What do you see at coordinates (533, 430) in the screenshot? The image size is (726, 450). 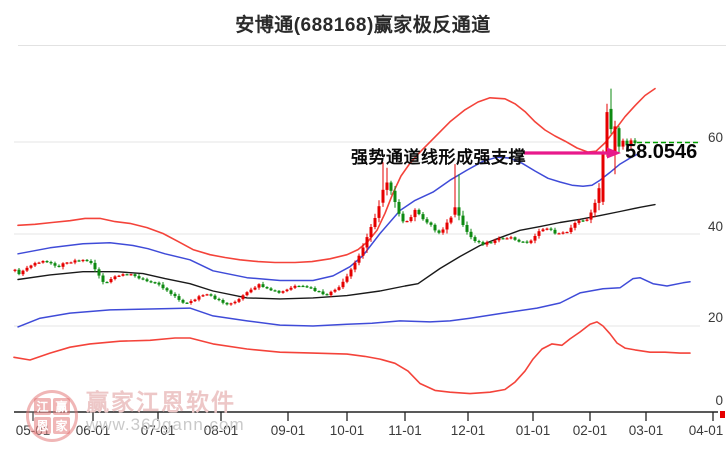 I see `x-axis-label-01-01: 01-01` at bounding box center [533, 430].